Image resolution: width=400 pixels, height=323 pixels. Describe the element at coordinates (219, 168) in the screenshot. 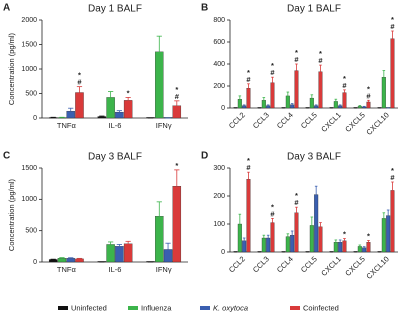

I see `y-tick-label: 300` at that location.